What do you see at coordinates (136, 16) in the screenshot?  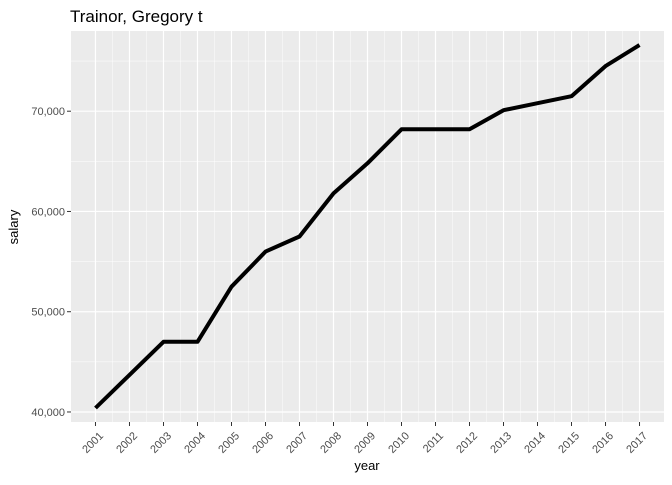 I see `chart-title: Trainor, Gregory t` at bounding box center [136, 16].